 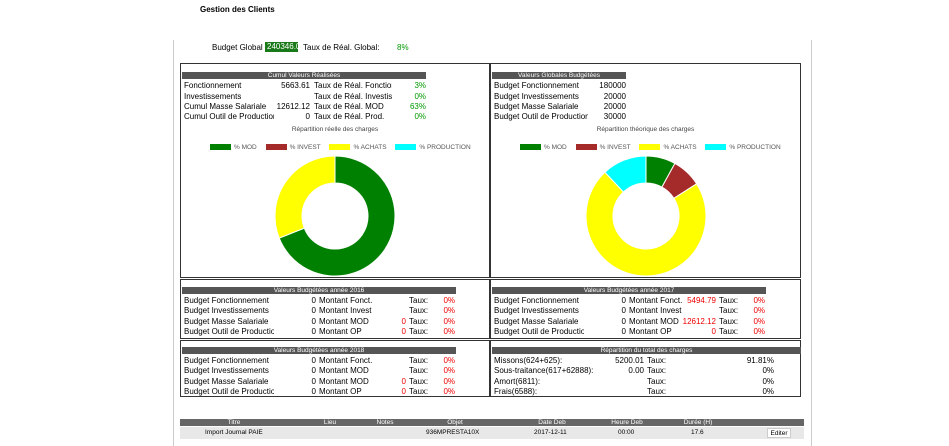 I want to click on cumul-label: Fonctionnement, so click(x=213, y=85).